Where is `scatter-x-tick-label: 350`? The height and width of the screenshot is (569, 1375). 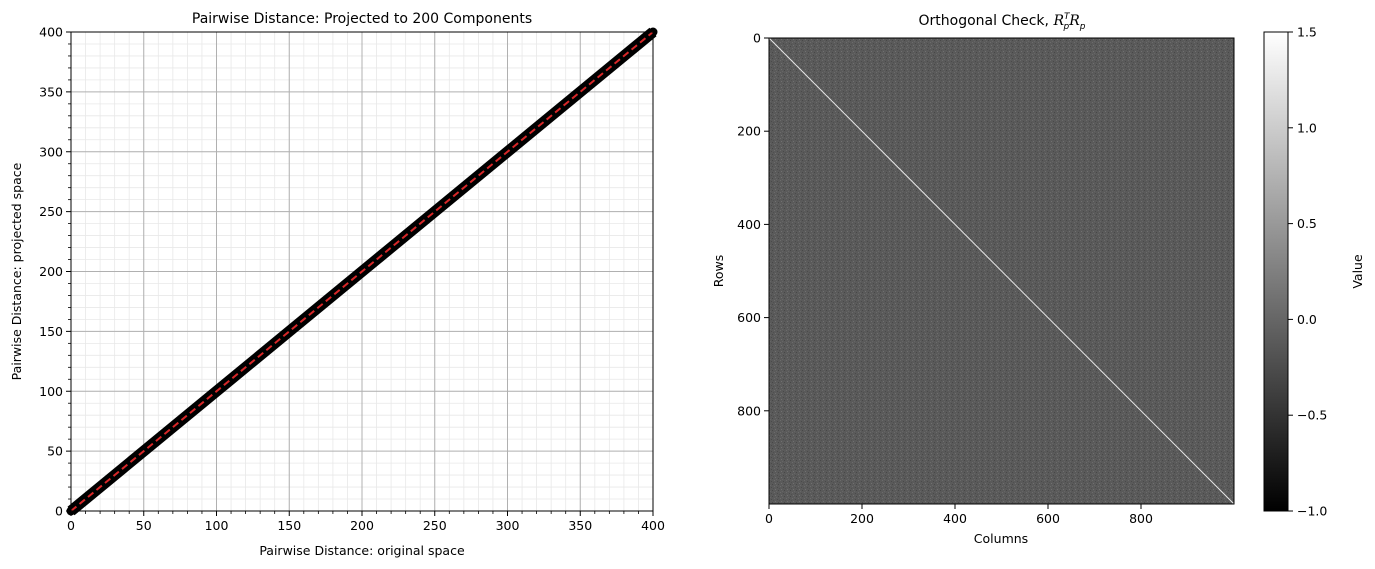
scatter-x-tick-label: 350 is located at coordinates (580, 525).